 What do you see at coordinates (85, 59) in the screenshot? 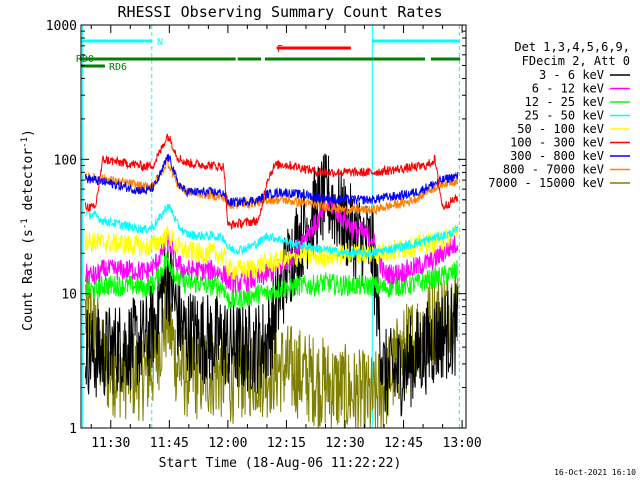
I see `flag-label: RD0` at bounding box center [85, 59].